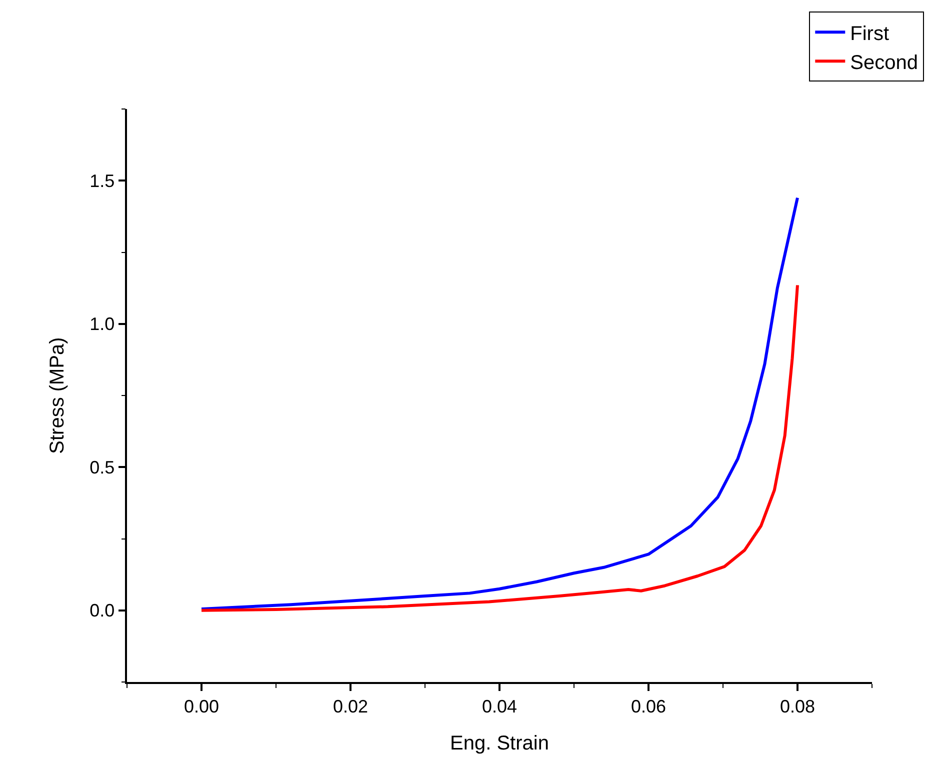  What do you see at coordinates (57, 395) in the screenshot?
I see `y-axis-title: Stress (MPa)` at bounding box center [57, 395].